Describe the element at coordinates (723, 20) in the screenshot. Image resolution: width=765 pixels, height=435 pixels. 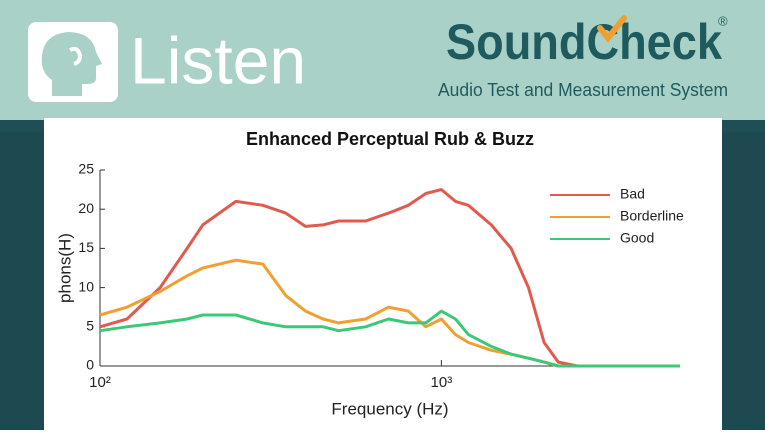
I see `registered-mark: ®` at that location.